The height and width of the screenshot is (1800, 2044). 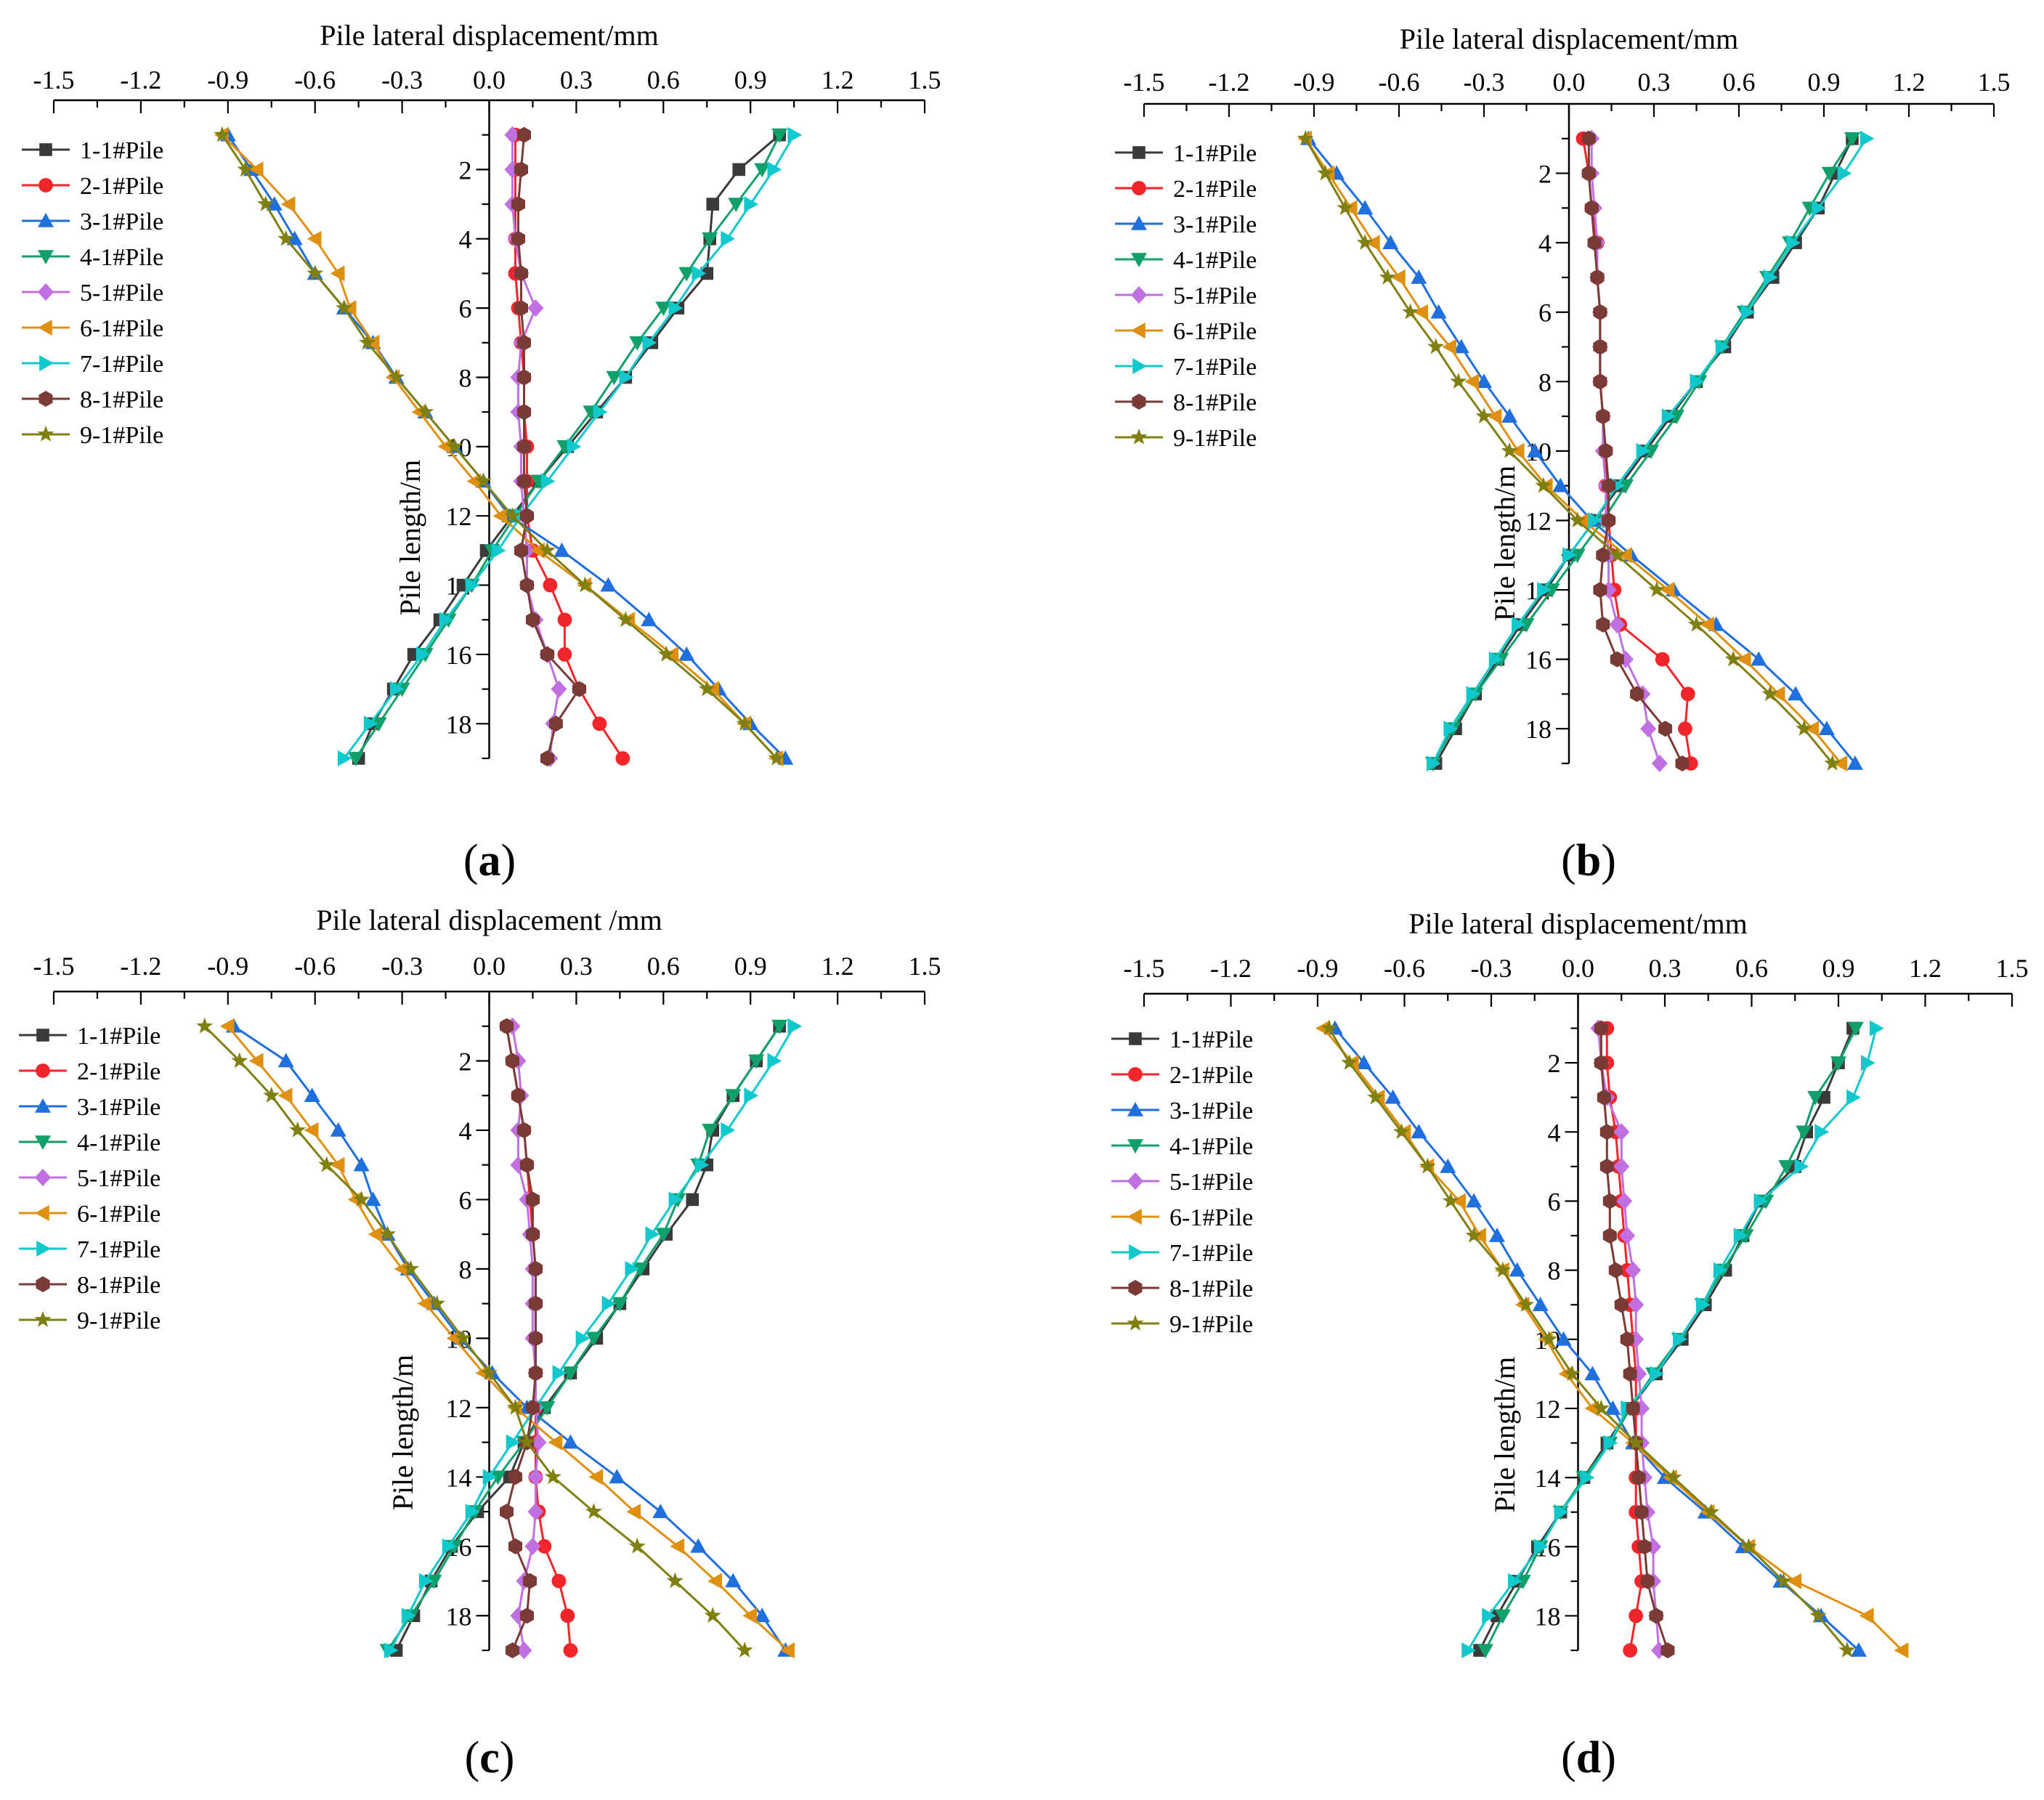 I want to click on y-tick-label: 4, so click(x=1554, y=1132).